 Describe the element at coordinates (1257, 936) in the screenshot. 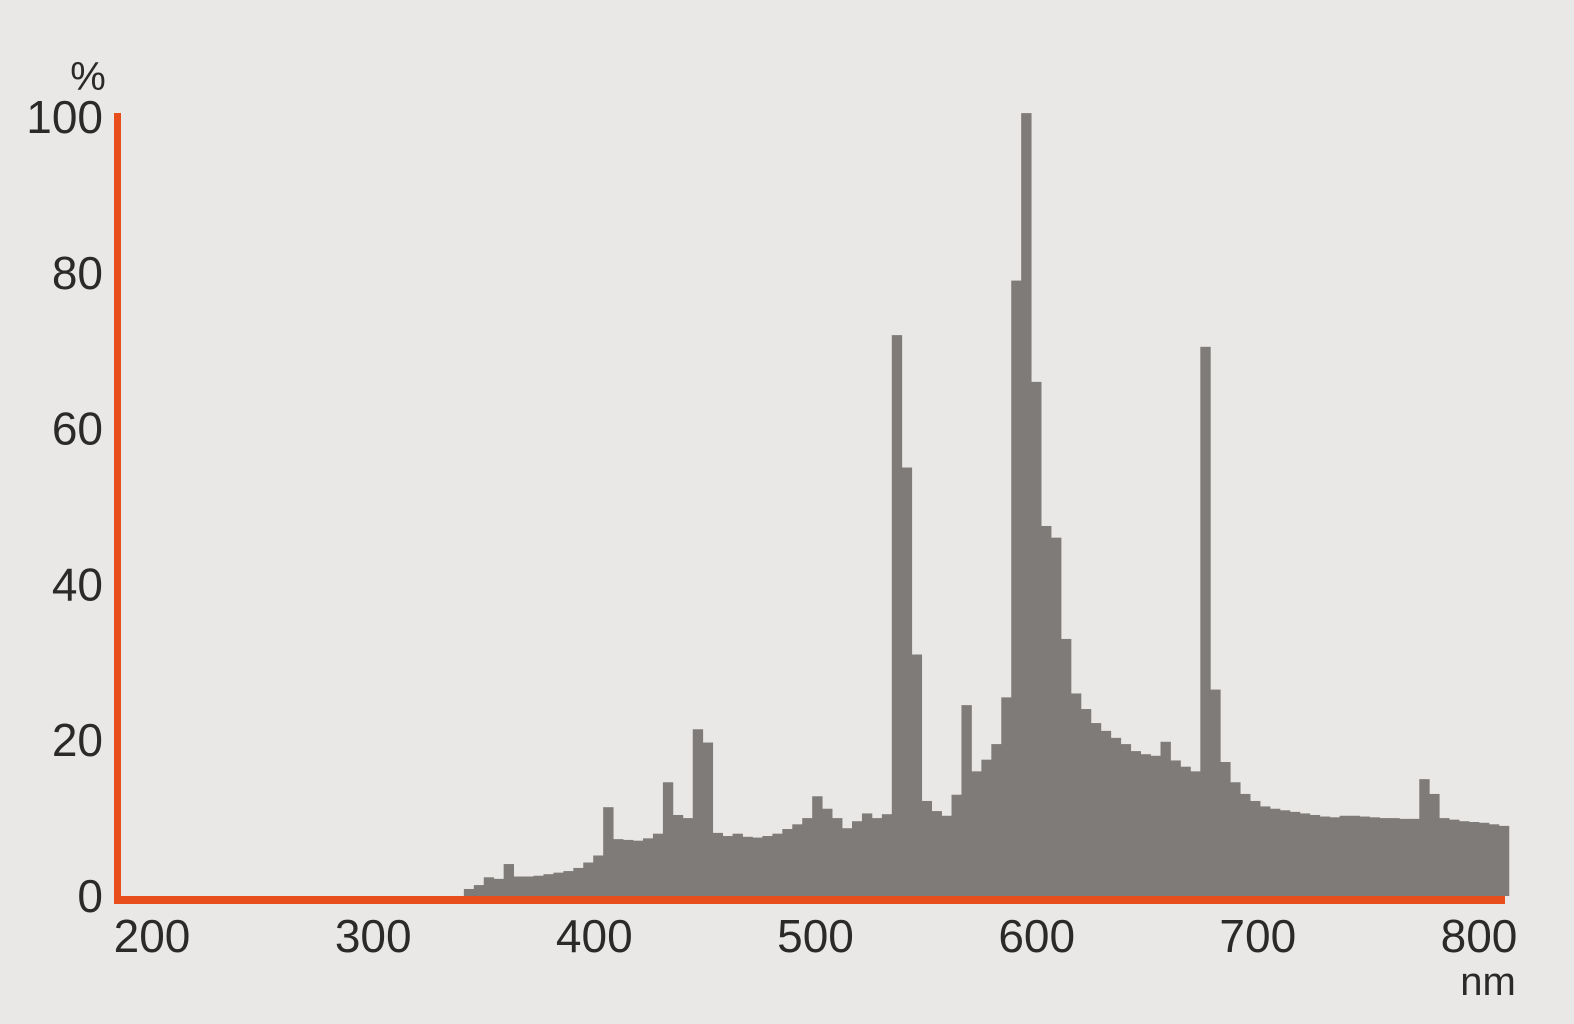

I see `x-tick-label: 700` at that location.